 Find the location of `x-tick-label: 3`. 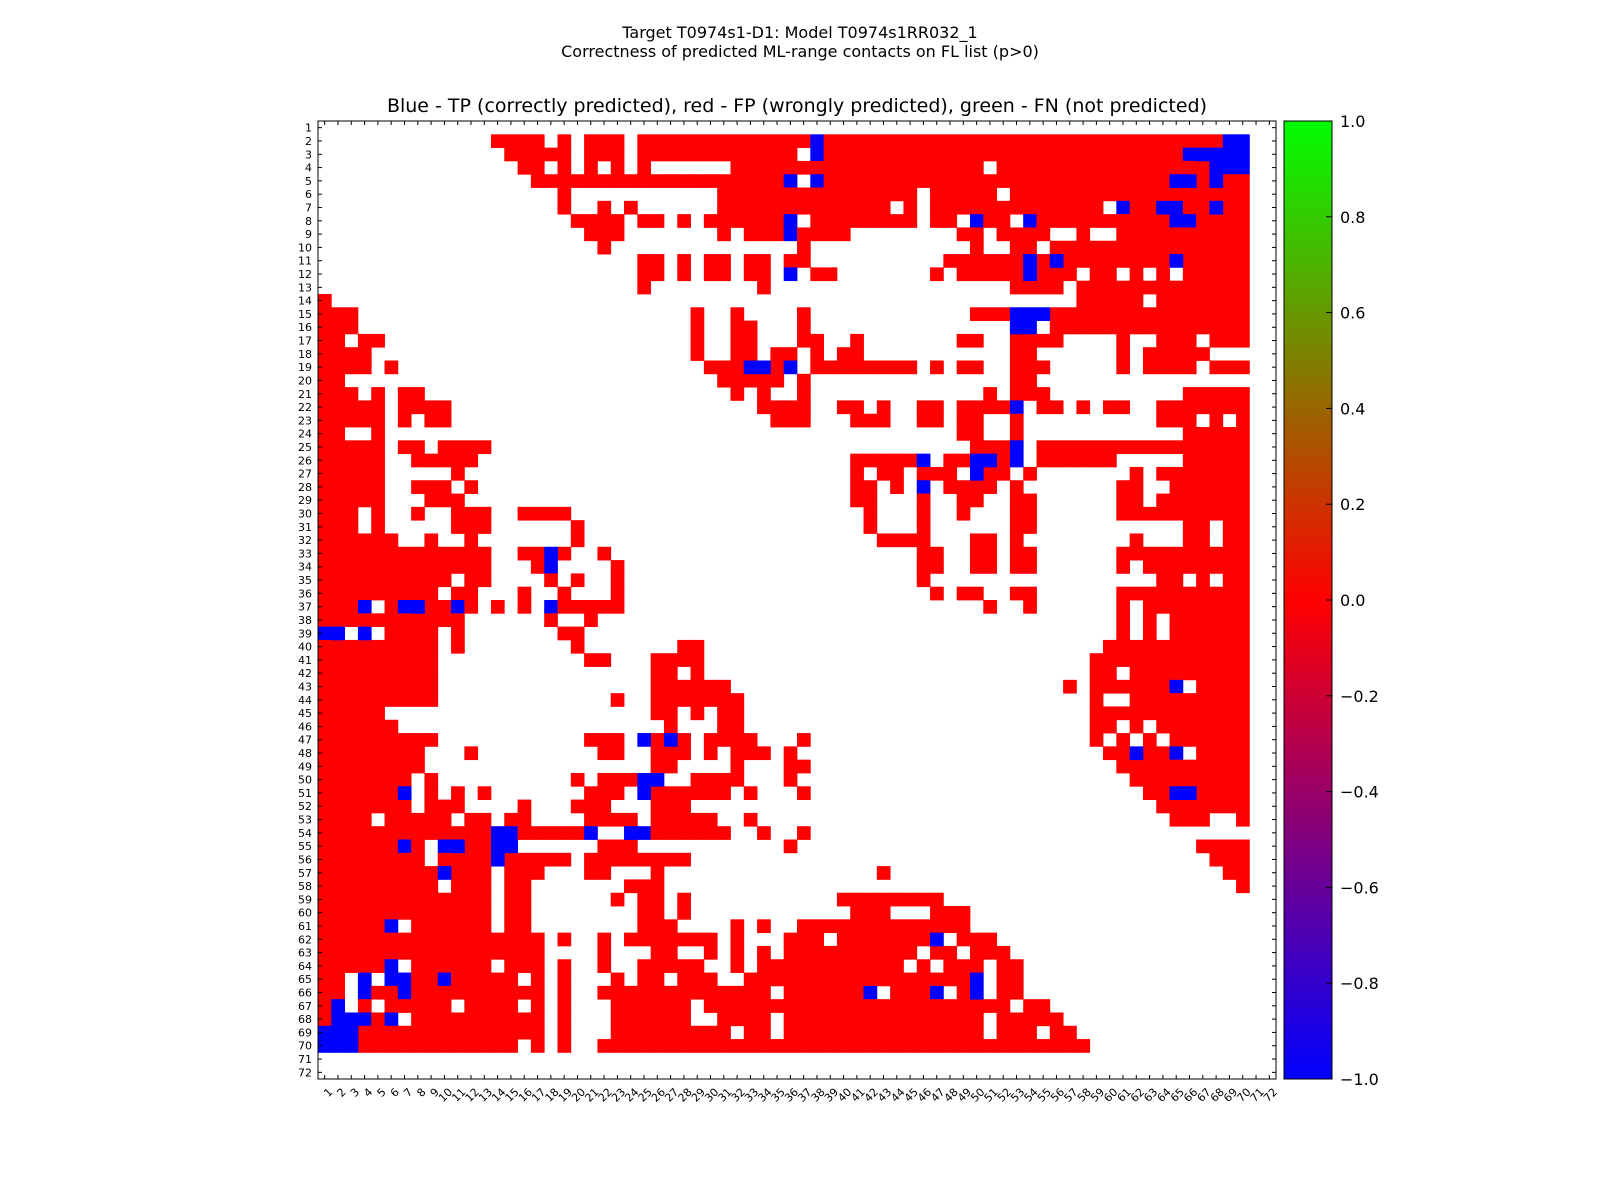

x-tick-label: 3 is located at coordinates (355, 1093).